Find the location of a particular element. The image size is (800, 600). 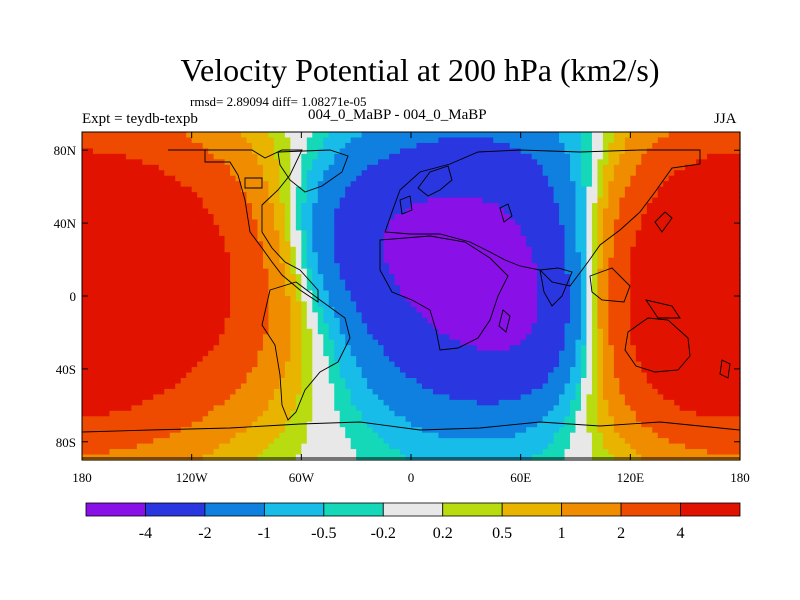

y-tick-label: 80S is located at coordinates (66, 442).